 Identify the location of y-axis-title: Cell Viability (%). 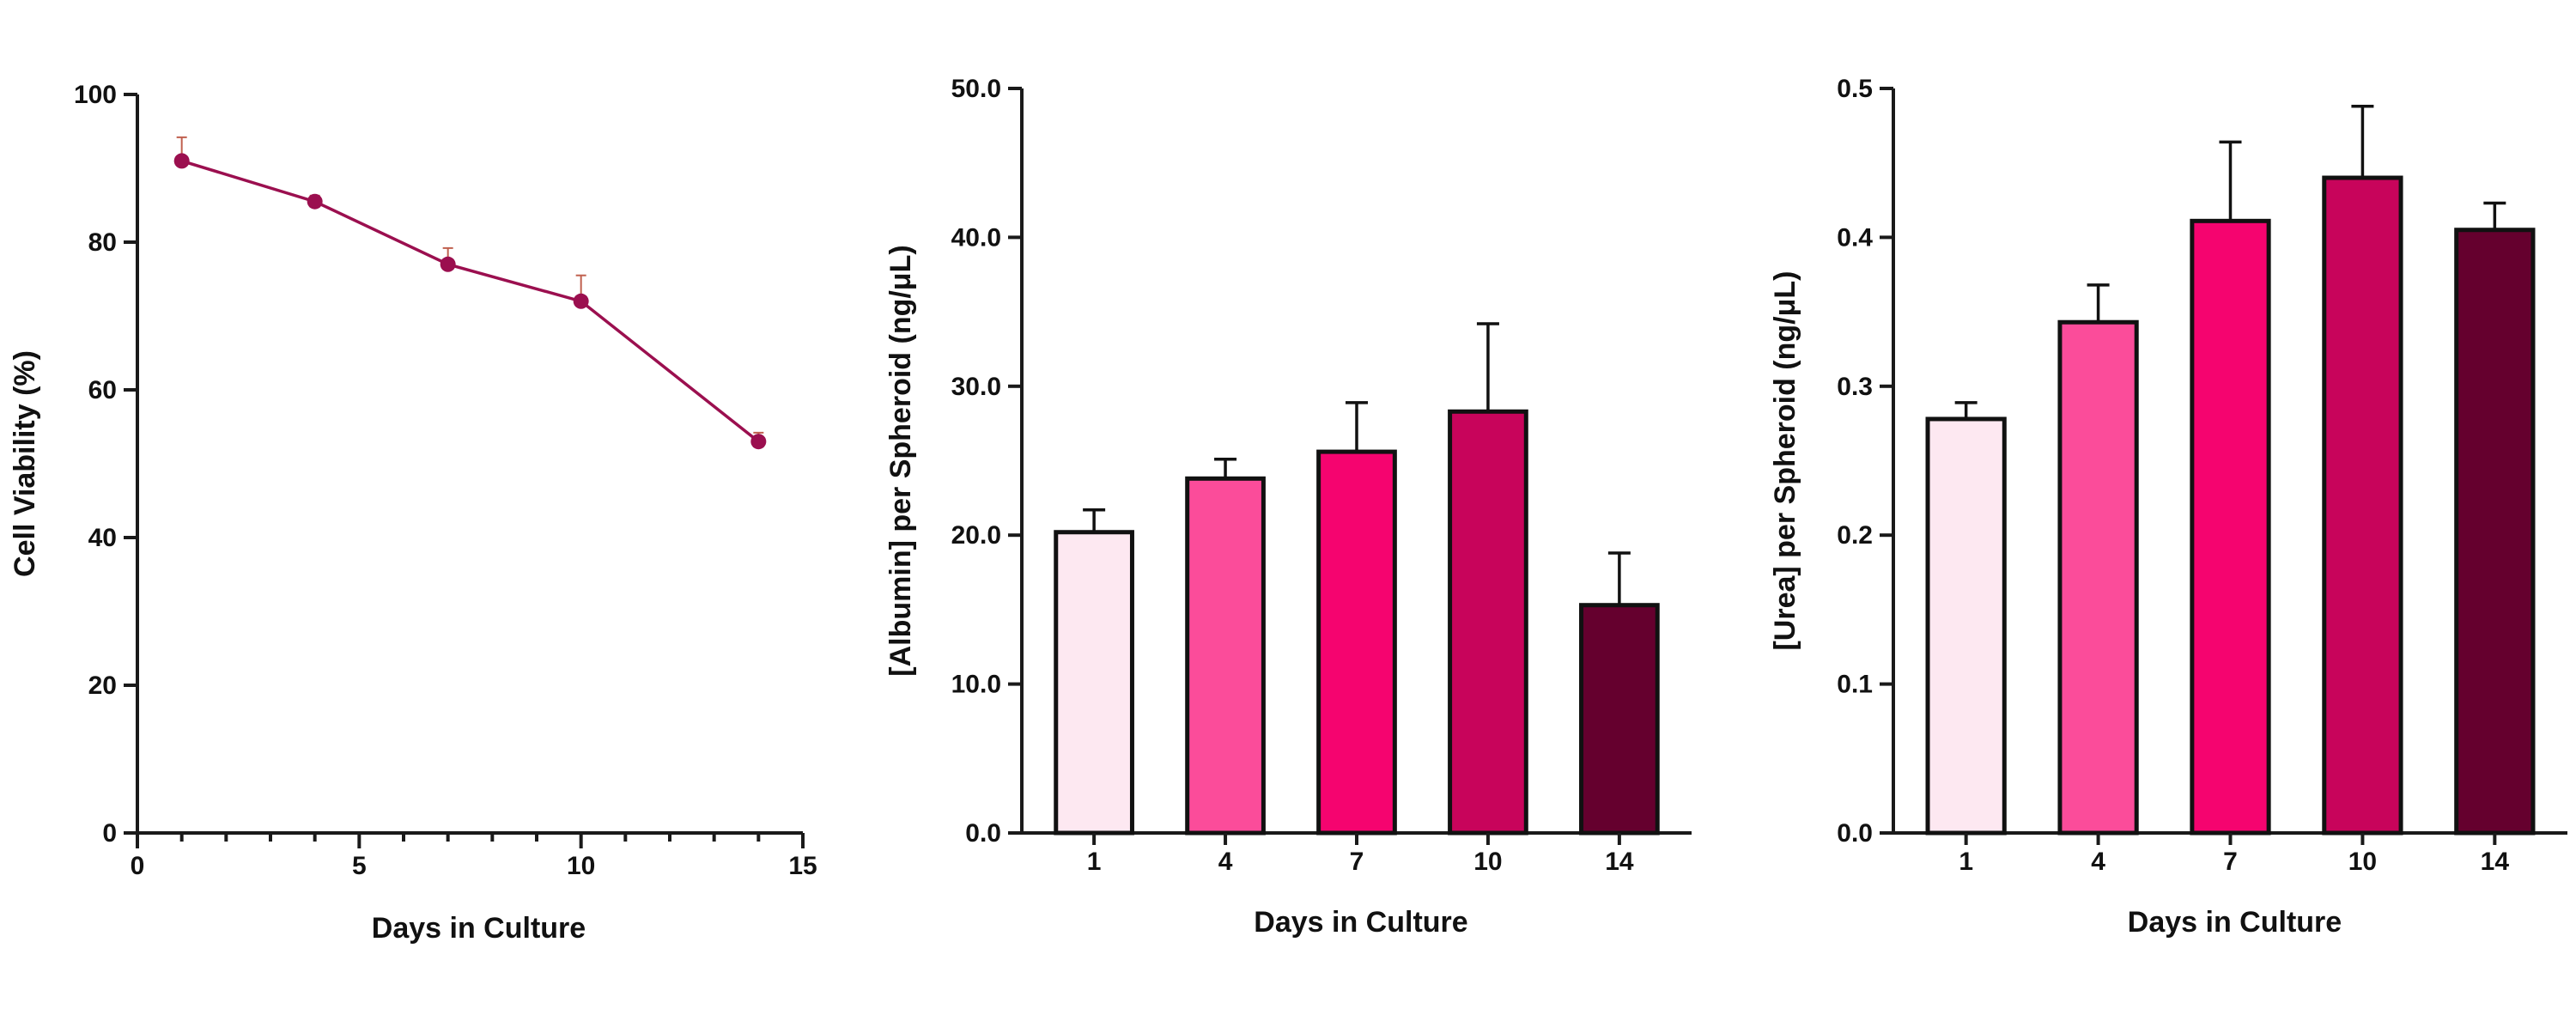
(25, 463).